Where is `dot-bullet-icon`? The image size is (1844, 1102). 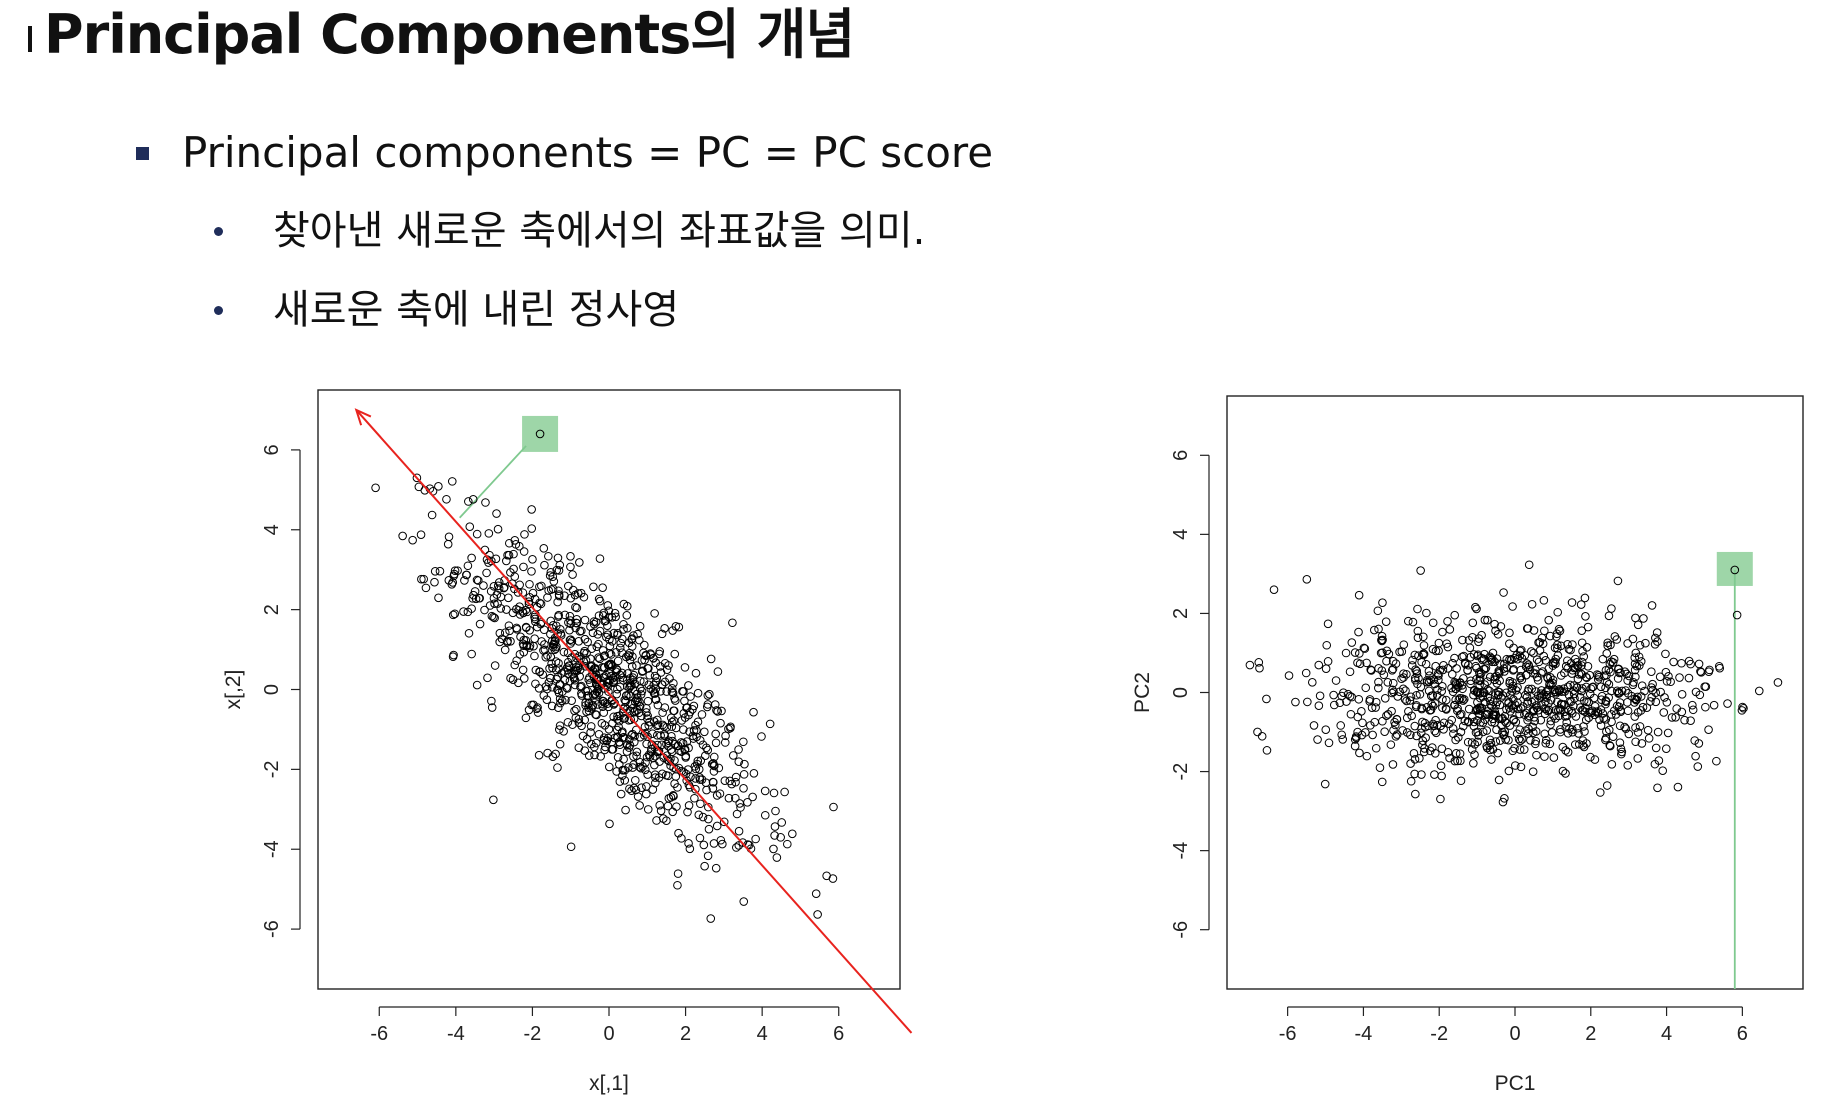 dot-bullet-icon is located at coordinates (218, 310).